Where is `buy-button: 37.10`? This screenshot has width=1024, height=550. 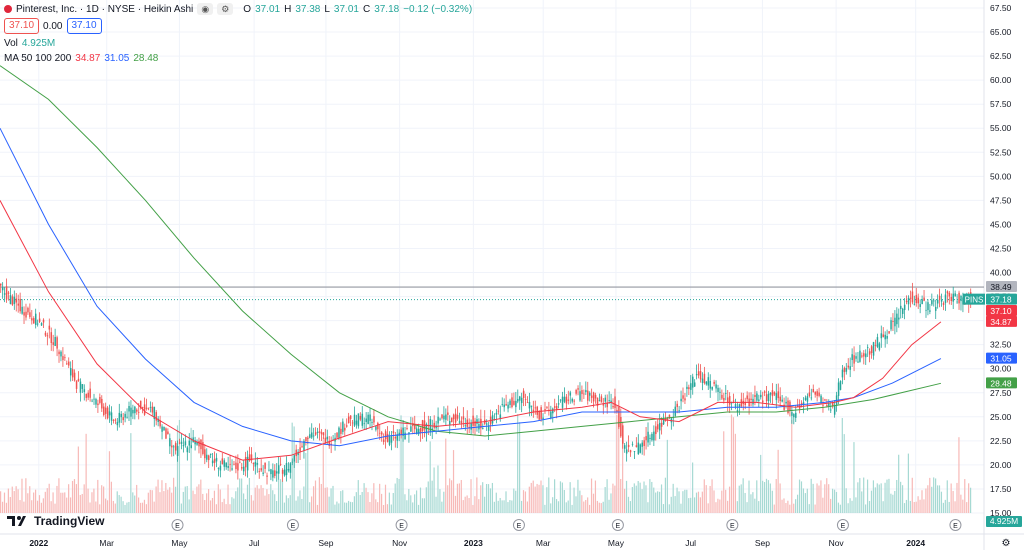 buy-button: 37.10 is located at coordinates (84, 26).